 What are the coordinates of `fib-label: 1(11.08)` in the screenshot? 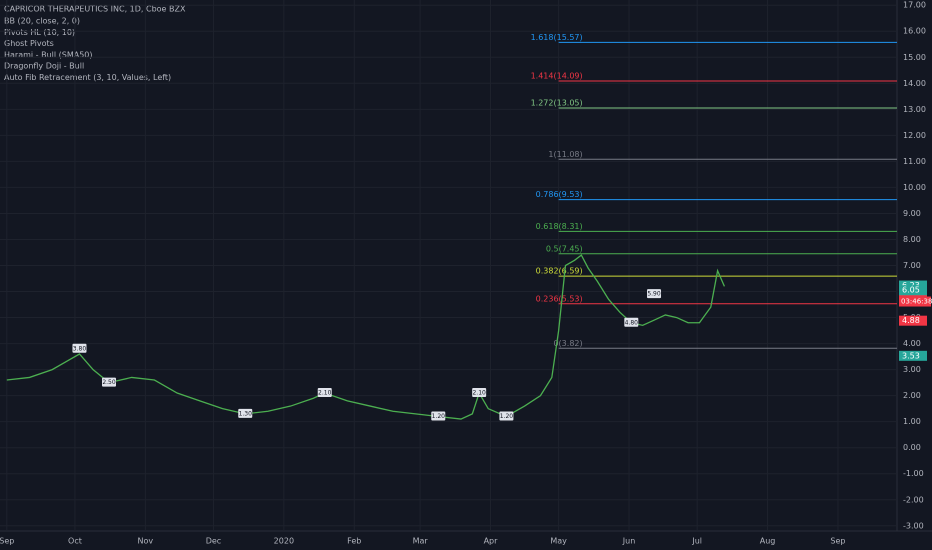 It's located at (565, 154).